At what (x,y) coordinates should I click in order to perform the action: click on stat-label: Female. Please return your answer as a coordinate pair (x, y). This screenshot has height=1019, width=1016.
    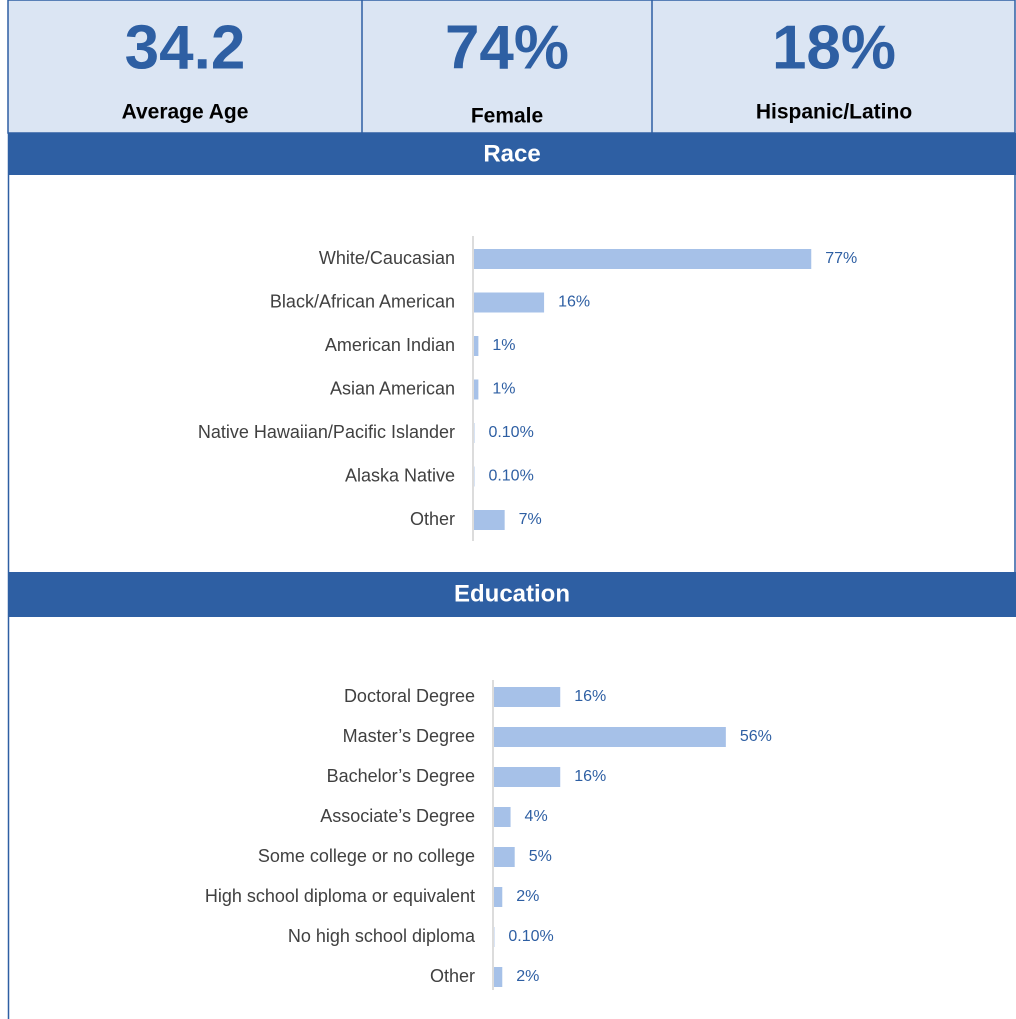
    Looking at the image, I should click on (507, 116).